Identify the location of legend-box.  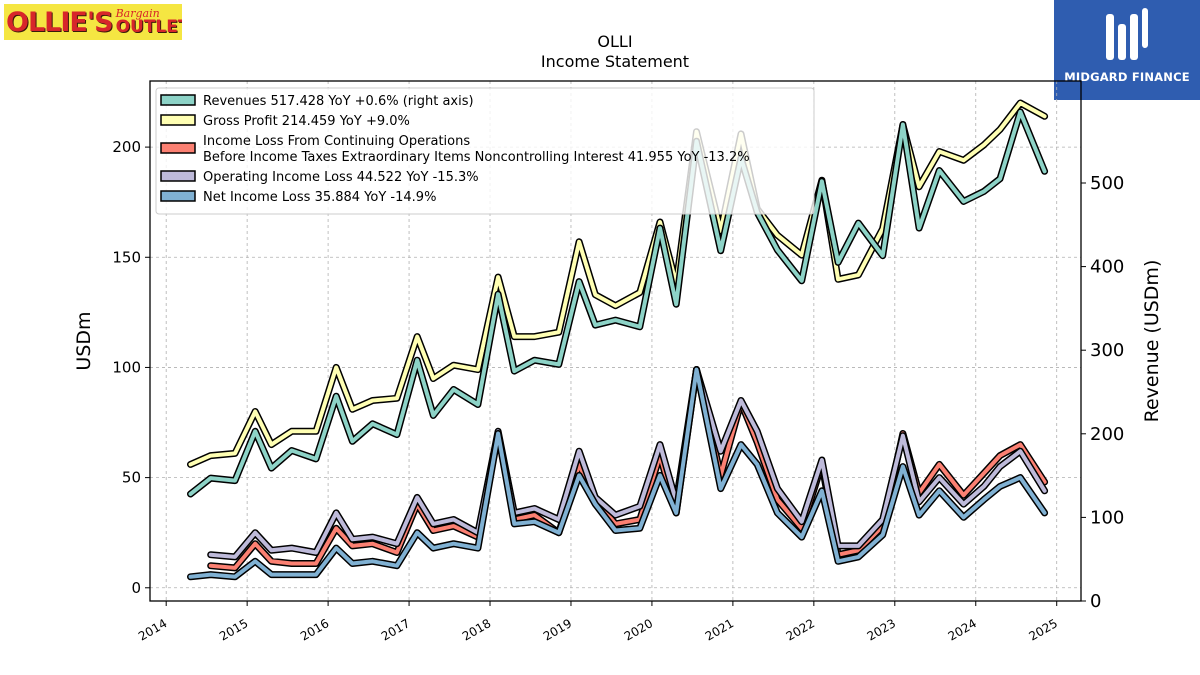
(485, 151).